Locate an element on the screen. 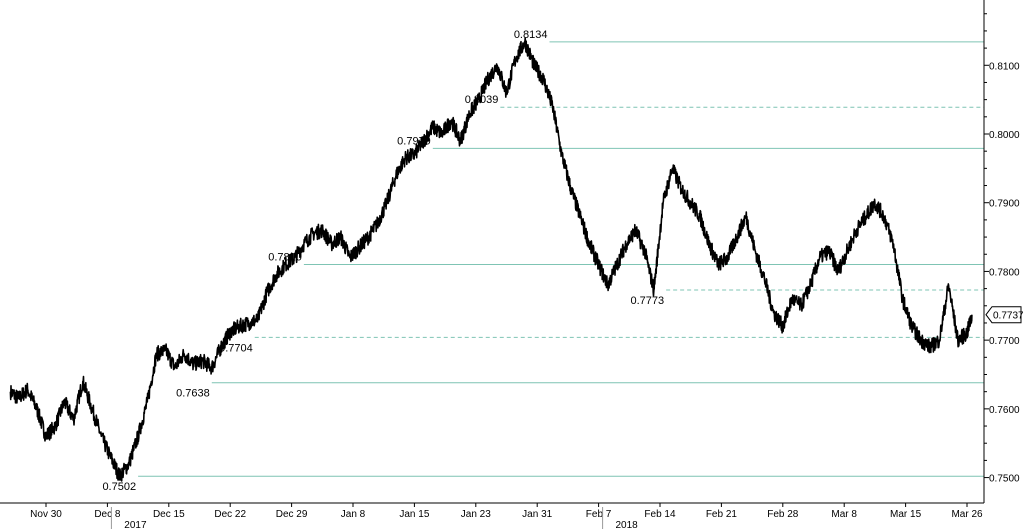 This screenshot has height=529, width=1023. year-labels: 2017 2018 is located at coordinates (374, 518).